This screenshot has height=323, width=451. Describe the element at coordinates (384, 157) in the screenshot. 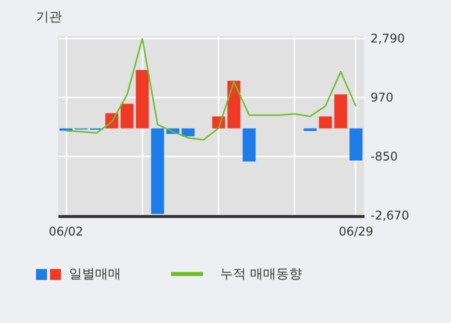

I see `y-tick-label: -850` at that location.